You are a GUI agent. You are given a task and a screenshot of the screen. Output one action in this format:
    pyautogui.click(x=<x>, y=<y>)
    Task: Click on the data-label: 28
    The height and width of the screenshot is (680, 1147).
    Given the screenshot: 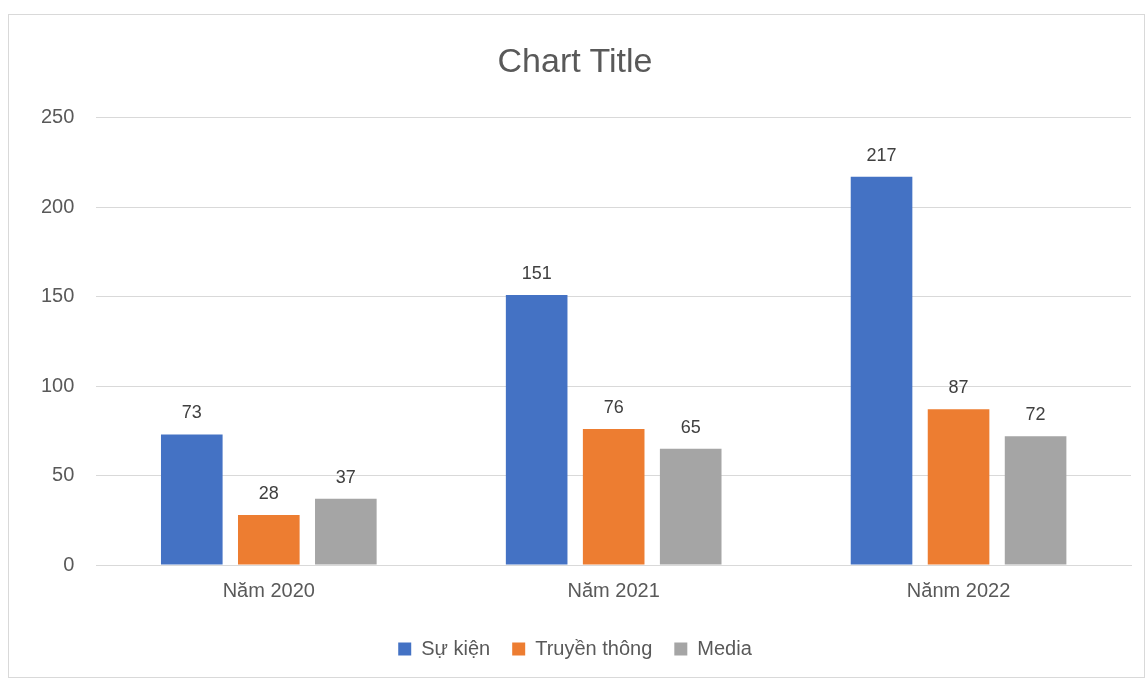 What is the action you would take?
    pyautogui.click(x=268, y=492)
    